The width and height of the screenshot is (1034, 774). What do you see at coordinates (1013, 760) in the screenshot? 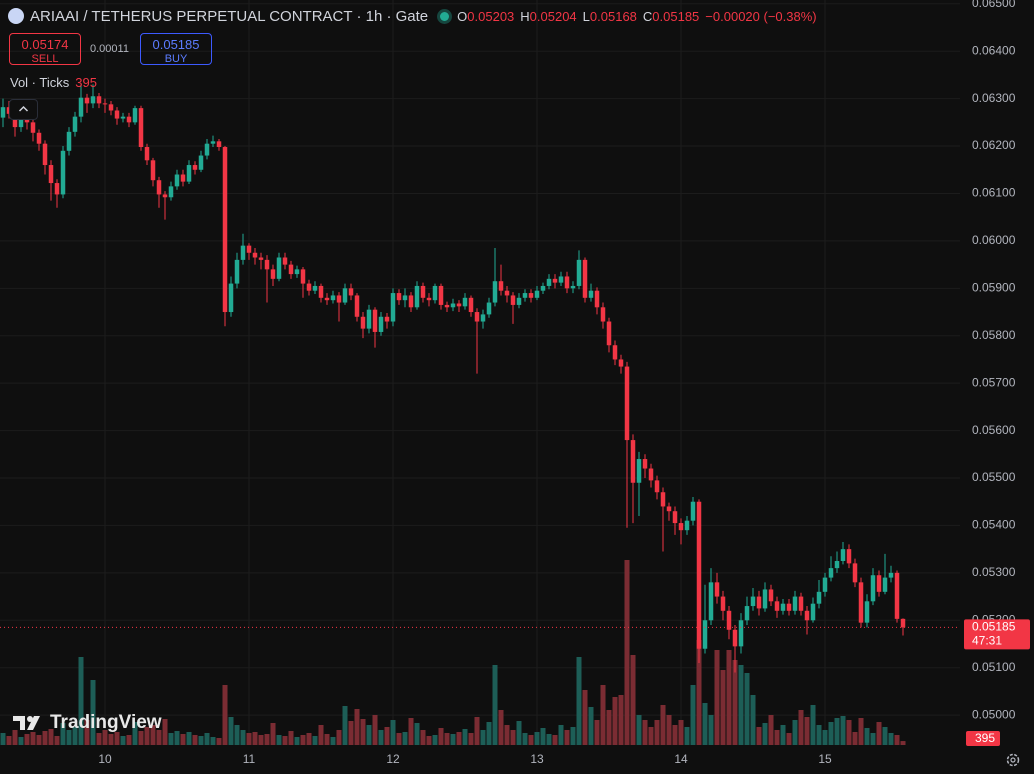
I see `settings-button` at bounding box center [1013, 760].